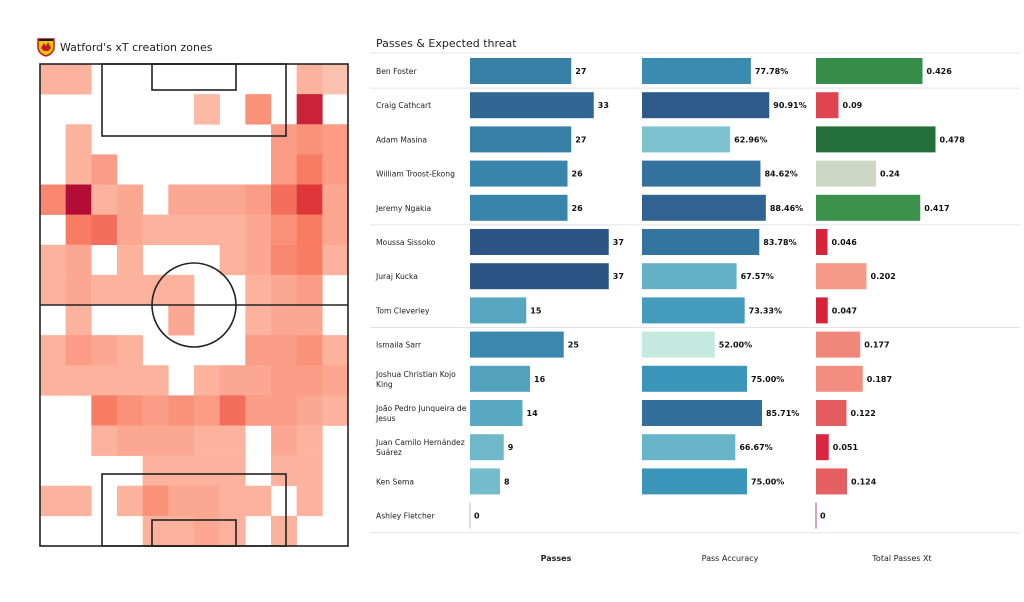 This screenshot has width=1024, height=602. Describe the element at coordinates (415, 174) in the screenshot. I see `player-name: William Troost-Ekong` at that location.